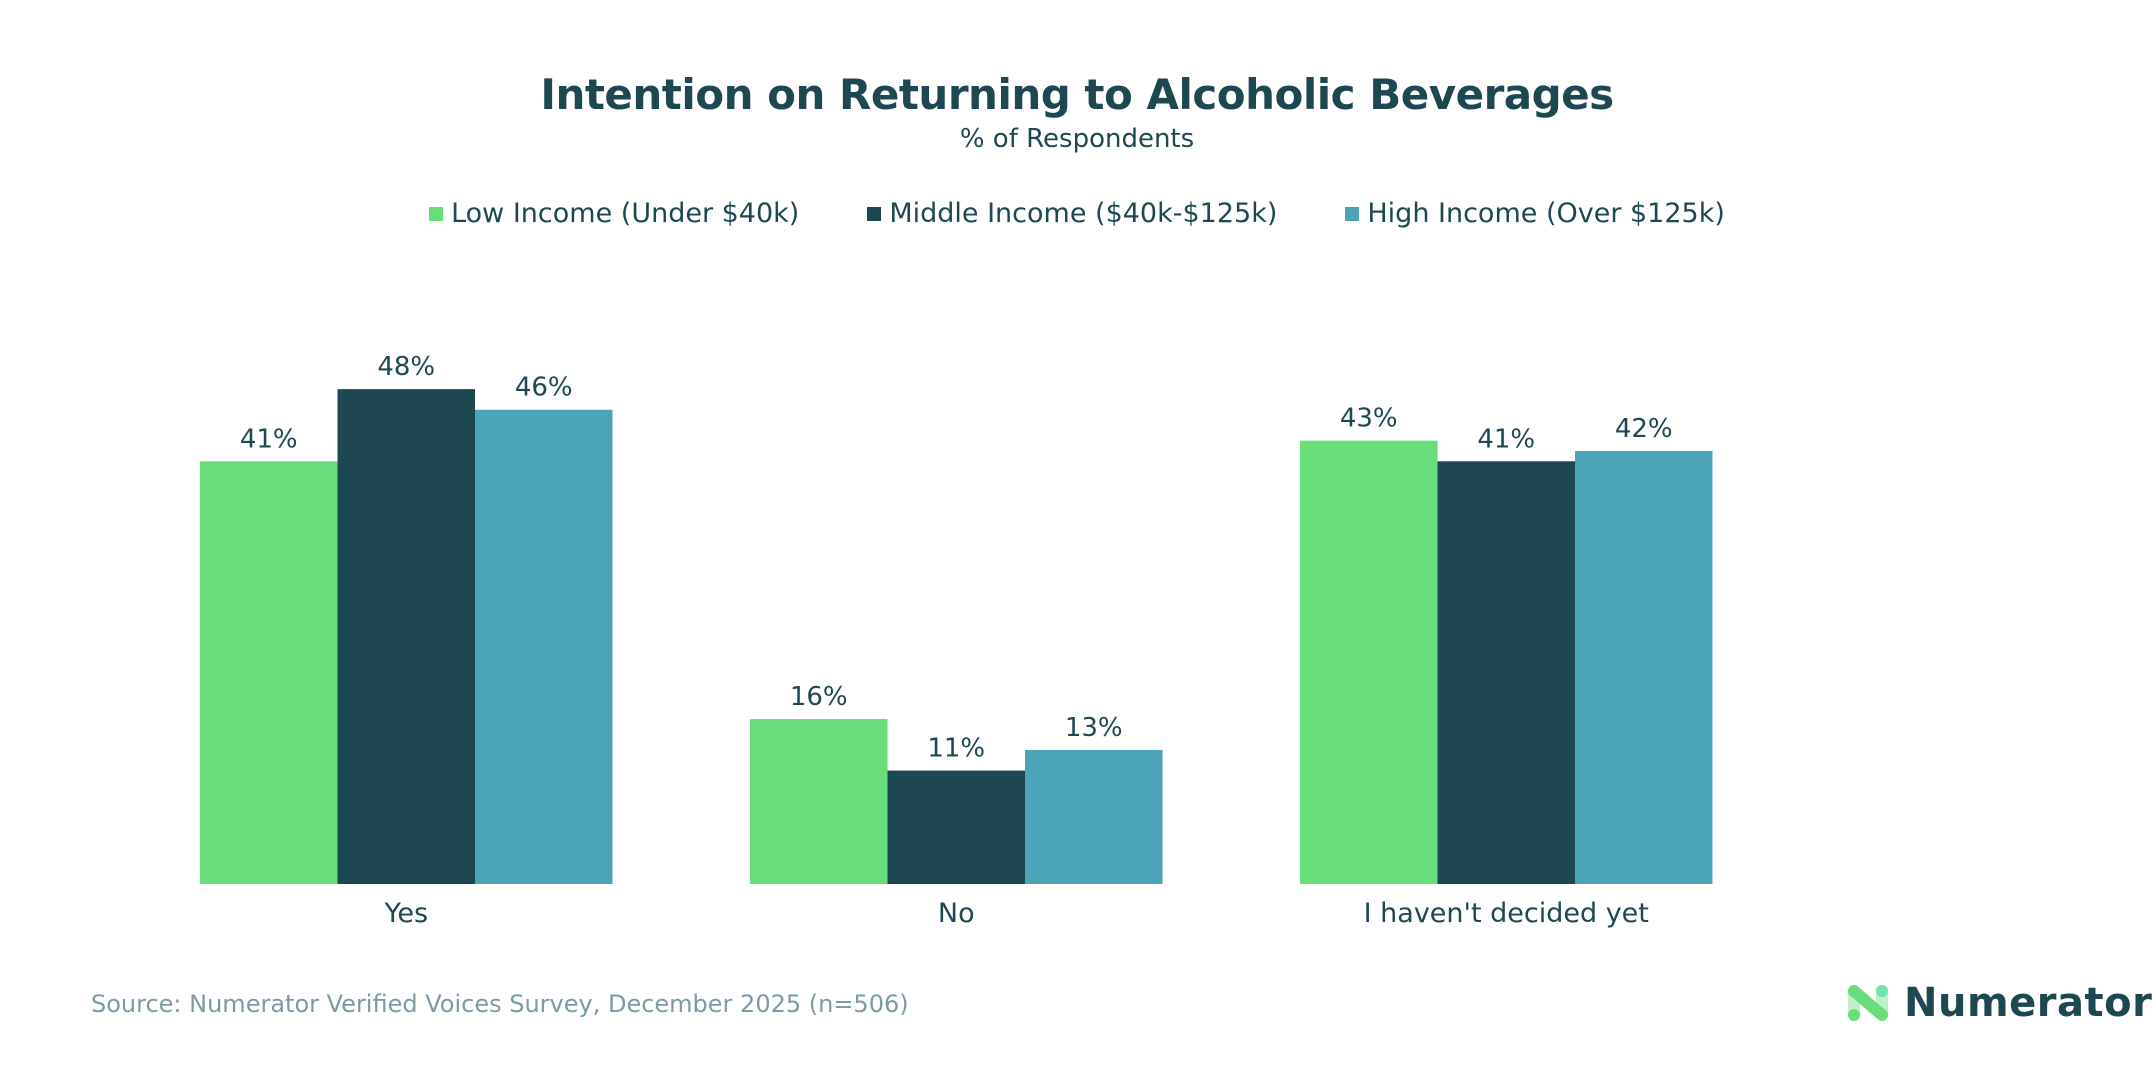 This screenshot has height=1068, width=2154. I want to click on category-label: No, so click(956, 913).